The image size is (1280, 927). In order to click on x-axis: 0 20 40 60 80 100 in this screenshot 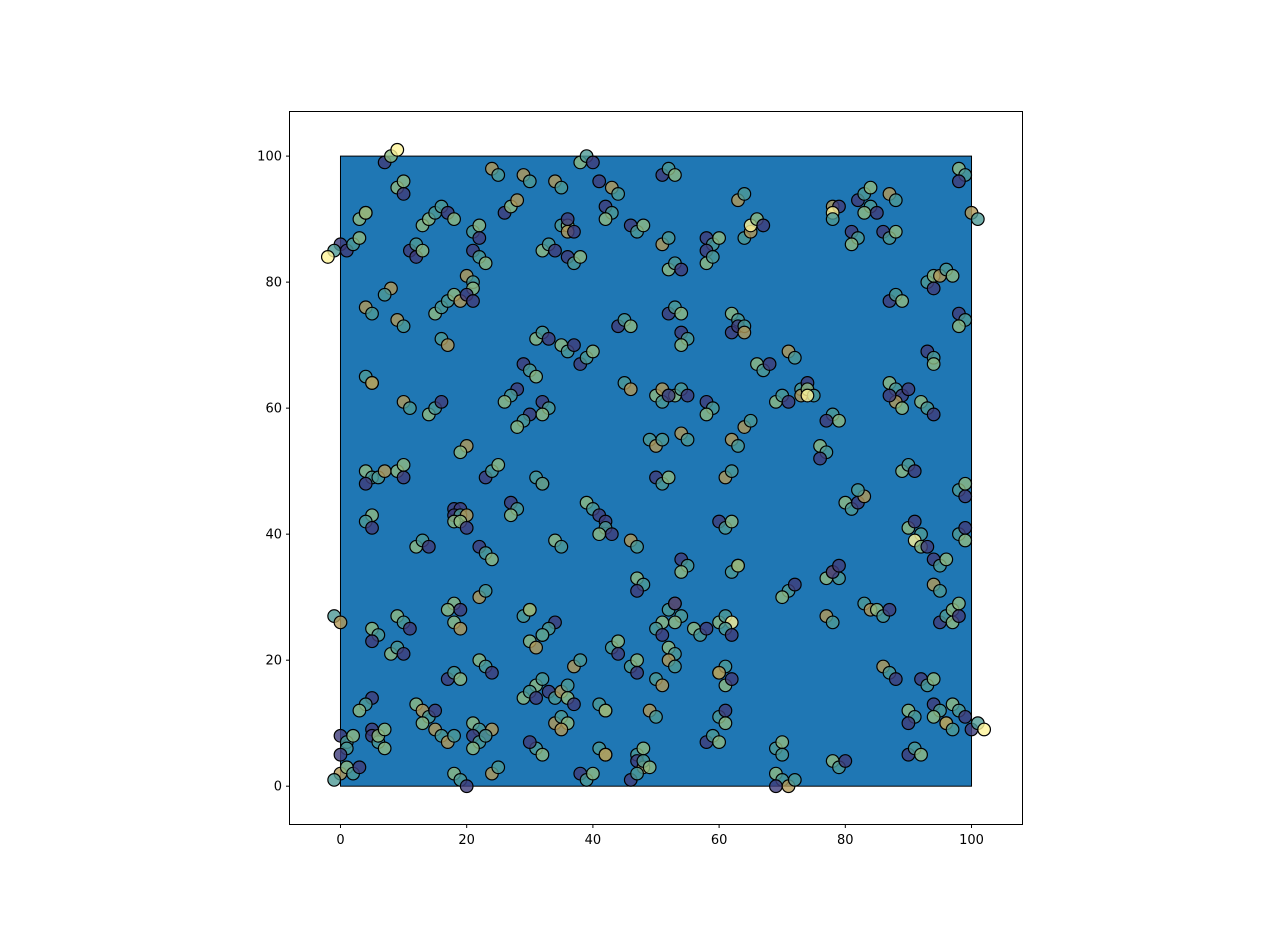, I will do `click(660, 836)`.